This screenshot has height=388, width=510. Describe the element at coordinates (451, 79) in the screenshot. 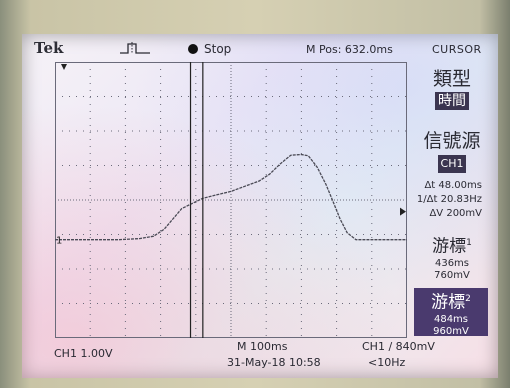

I see `type-label: 類型` at that location.